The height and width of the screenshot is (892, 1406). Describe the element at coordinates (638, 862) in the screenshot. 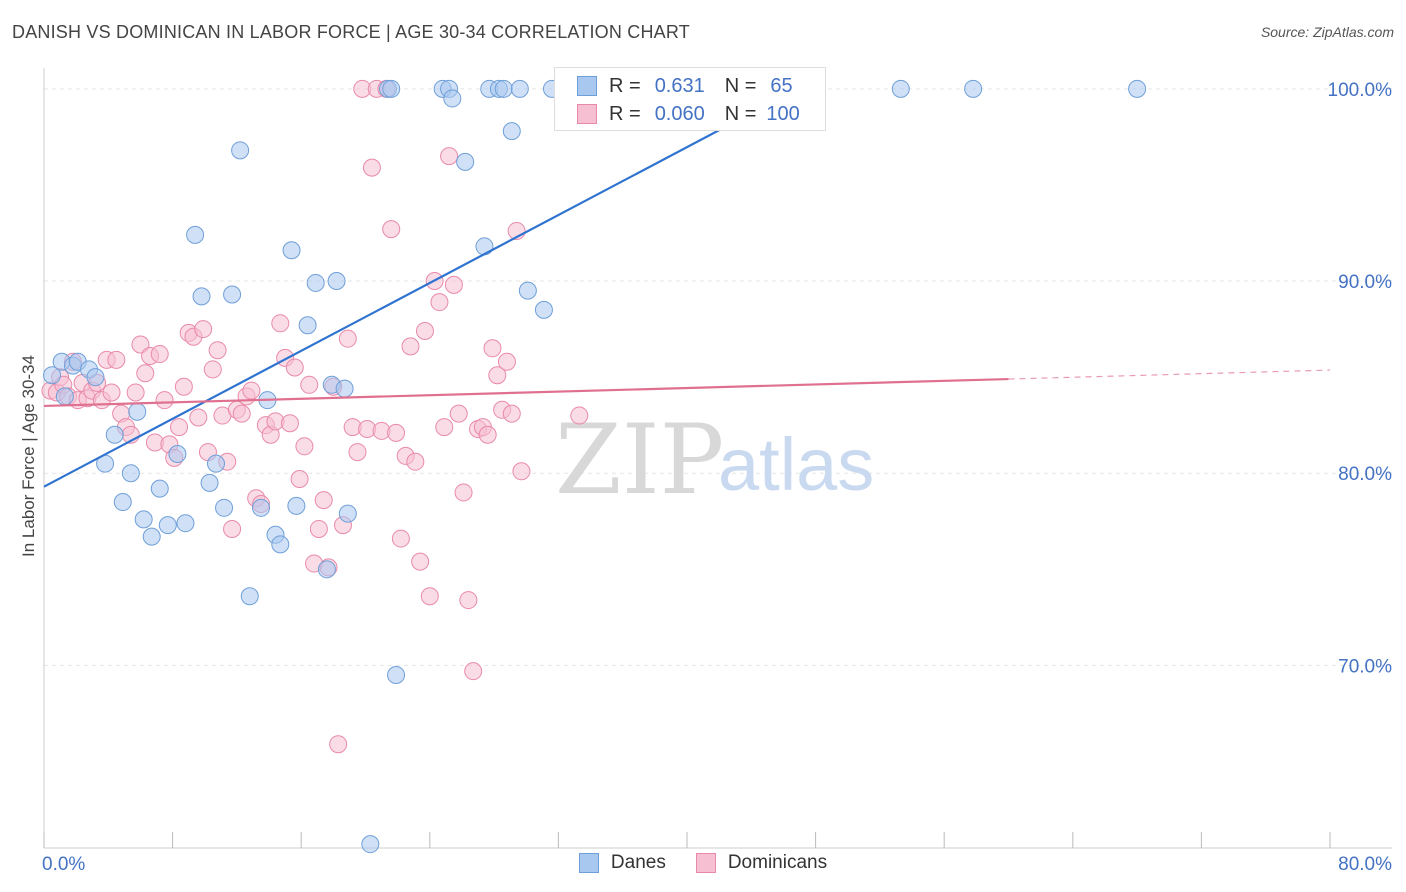

I see `danes-legend-label: Danes` at that location.